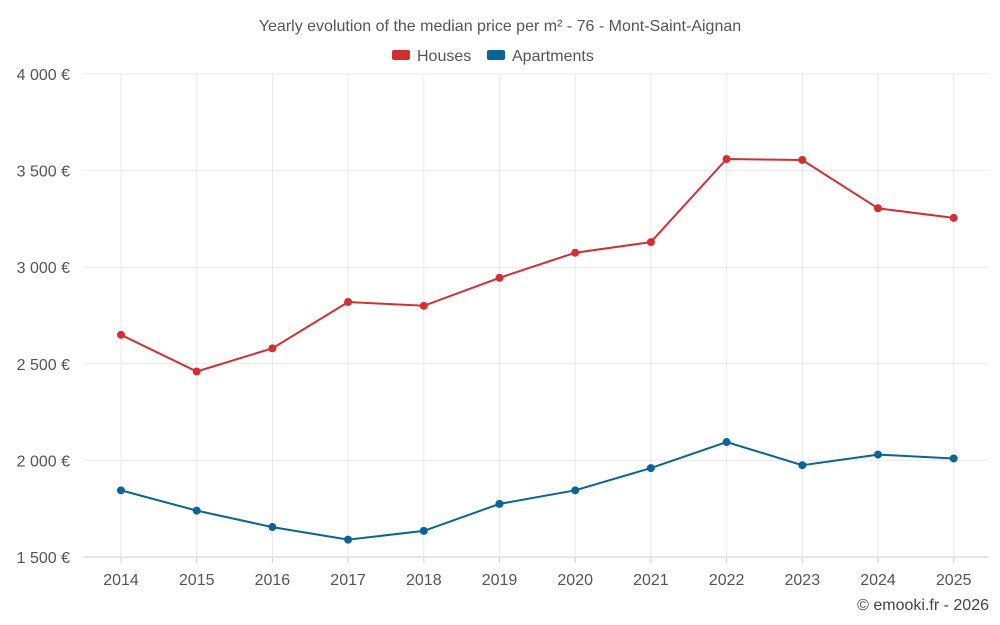  I want to click on series-line-apartments, so click(537, 490).